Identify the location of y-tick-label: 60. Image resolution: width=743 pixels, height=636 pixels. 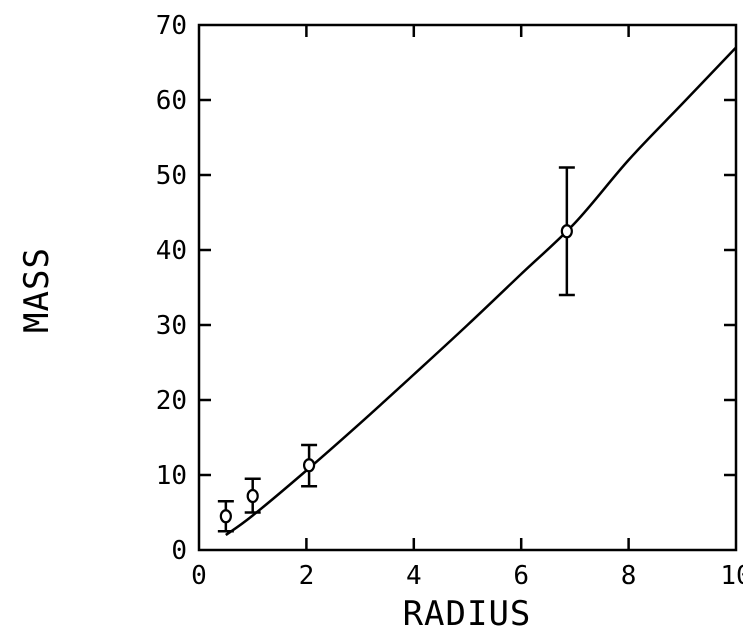
(171, 101).